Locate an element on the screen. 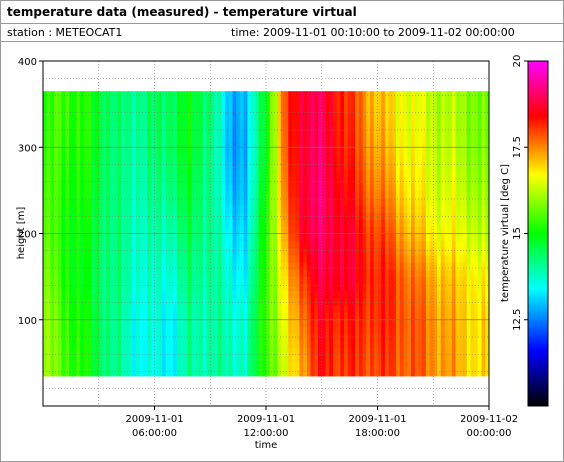 This screenshot has height=462, width=564. colorbar-tick-label: 15 is located at coordinates (517, 233).